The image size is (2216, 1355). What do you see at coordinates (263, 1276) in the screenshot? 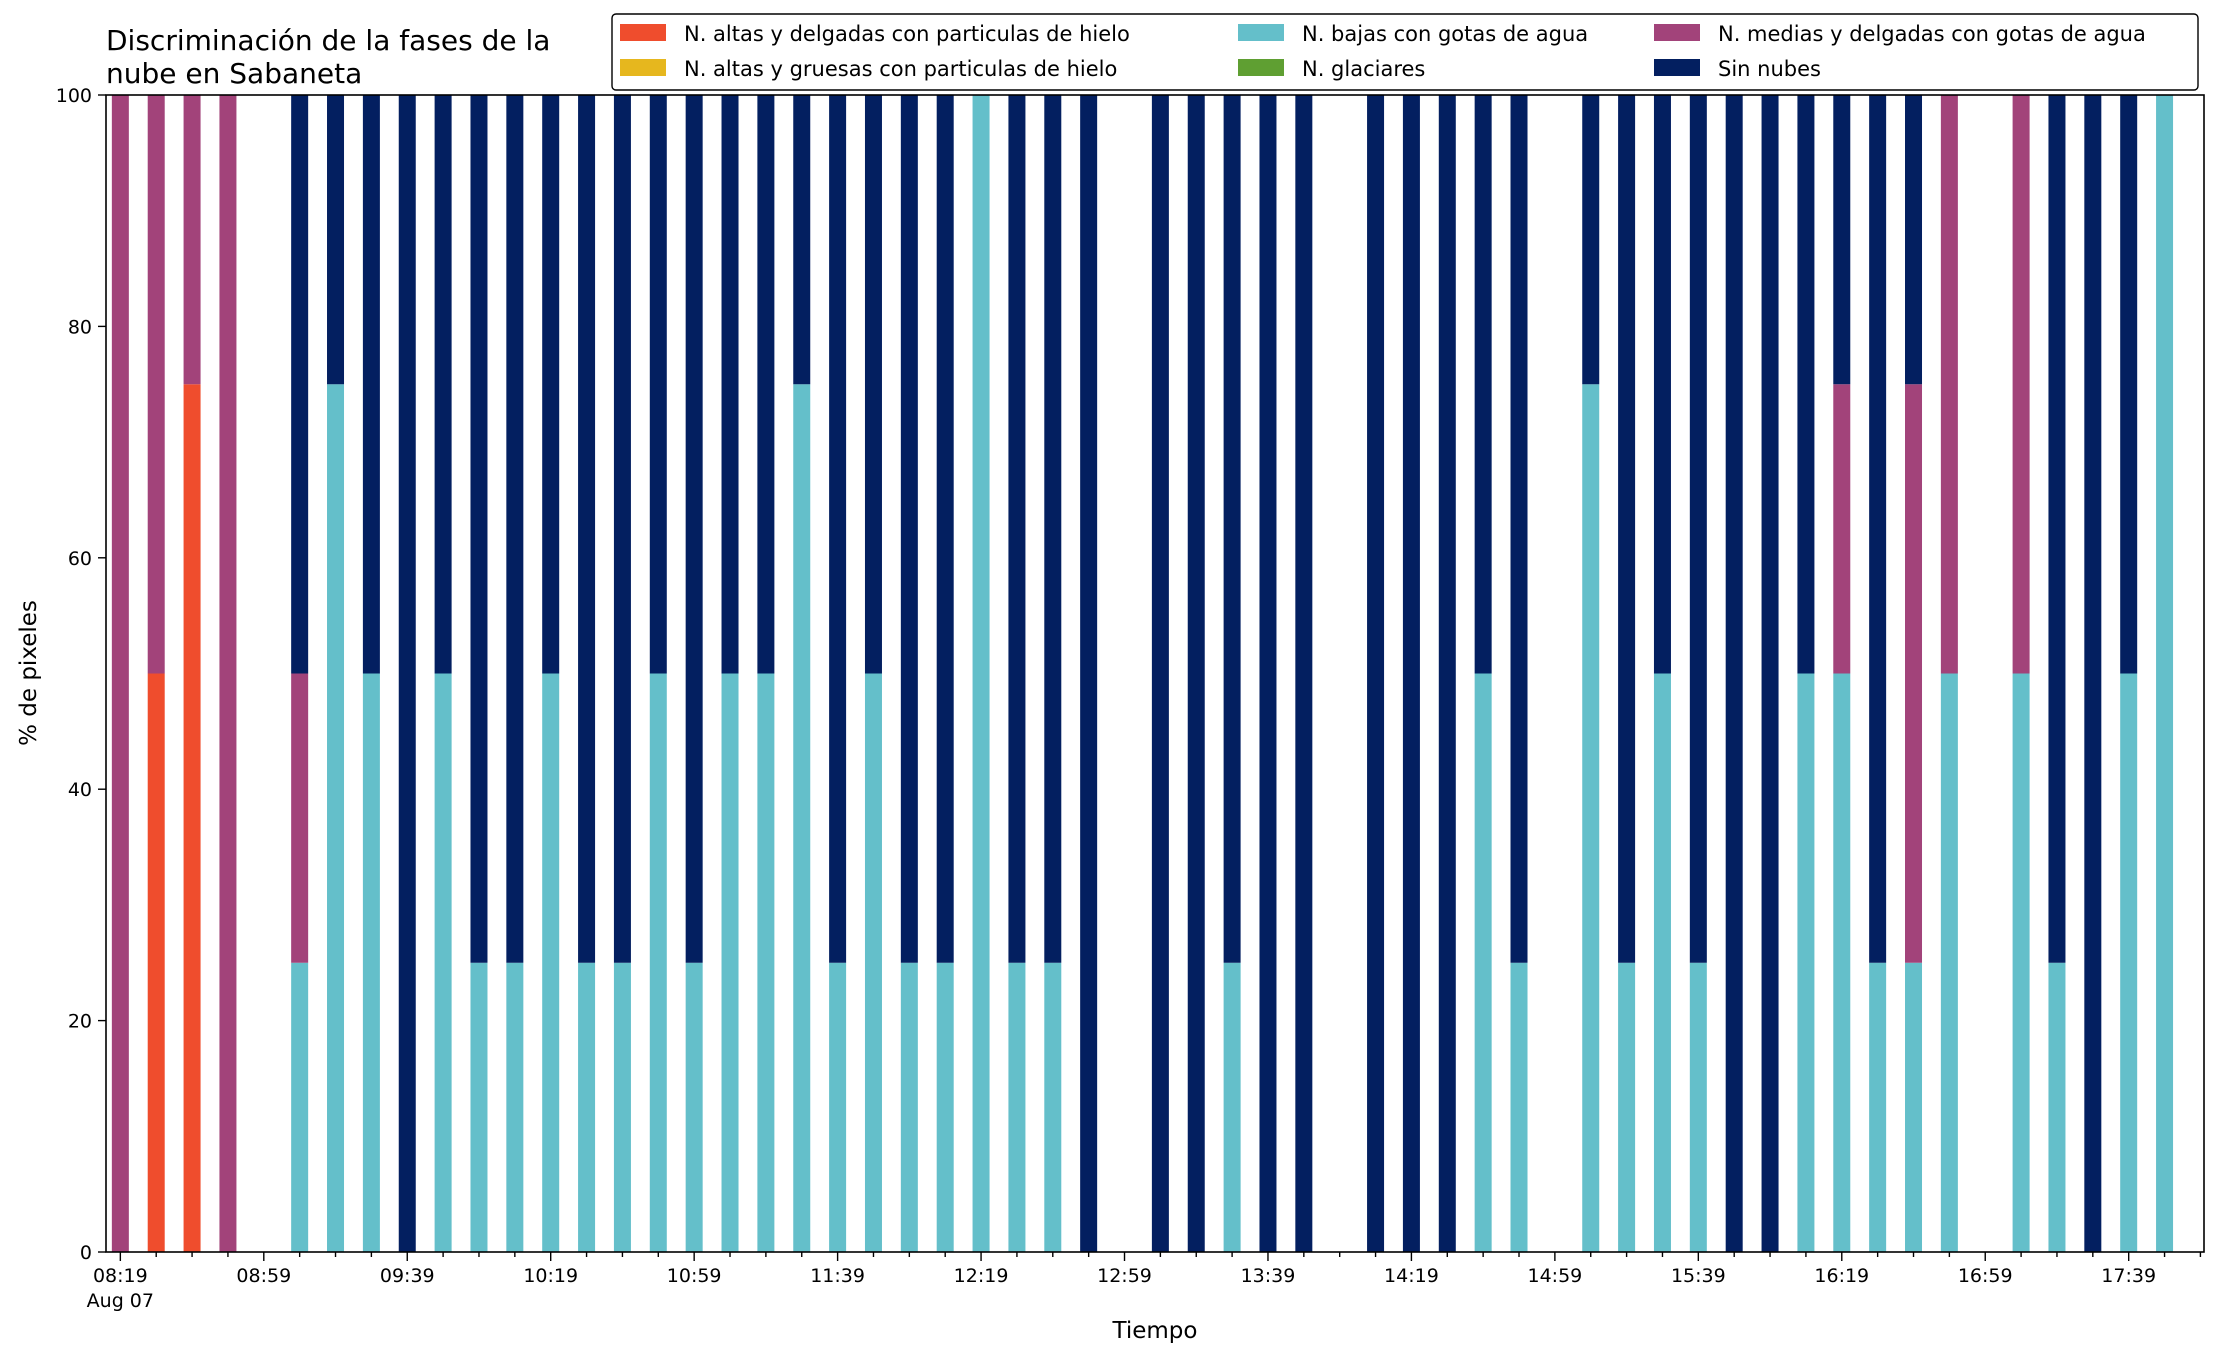
I see `x-tick-label: 08:59` at bounding box center [263, 1276].